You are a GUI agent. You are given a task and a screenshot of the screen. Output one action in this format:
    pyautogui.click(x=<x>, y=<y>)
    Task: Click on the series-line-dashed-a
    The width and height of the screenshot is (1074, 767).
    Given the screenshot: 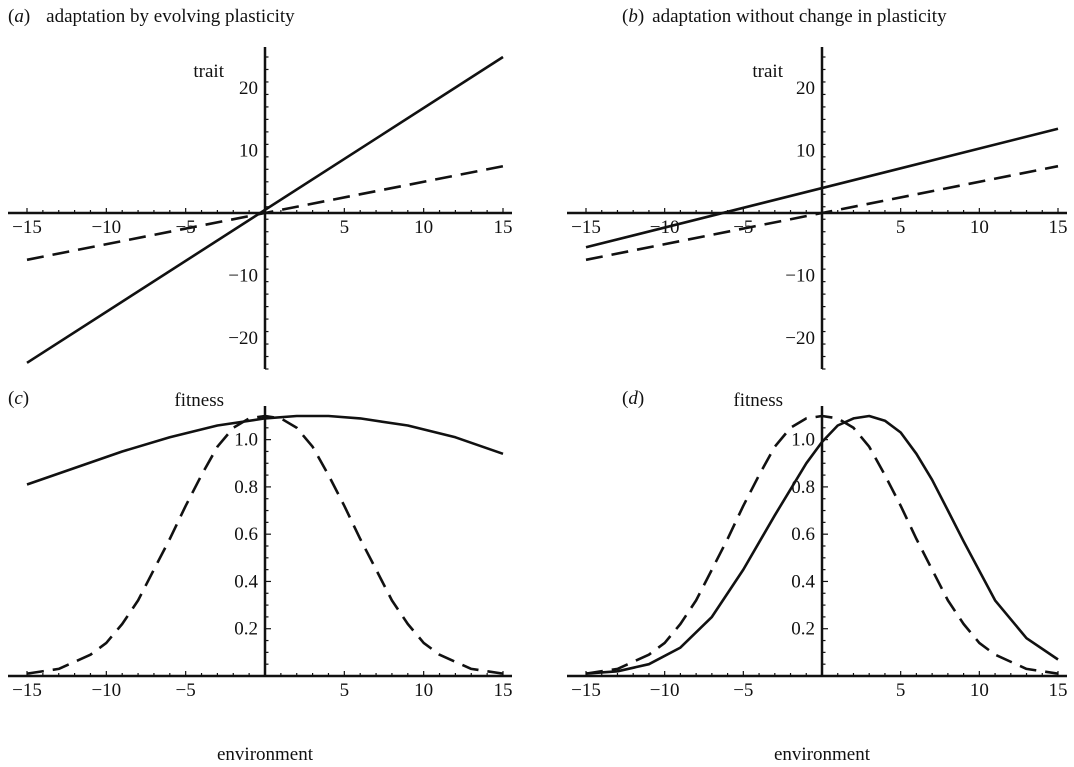 What is the action you would take?
    pyautogui.click(x=265, y=213)
    